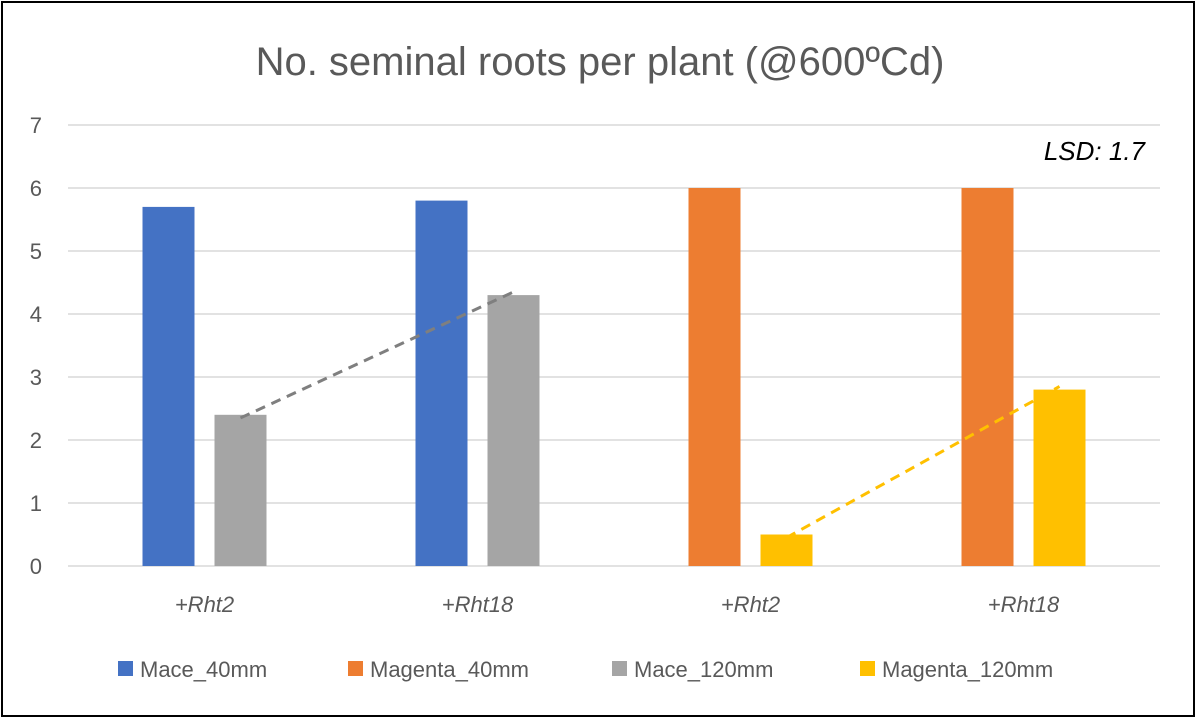 The height and width of the screenshot is (722, 1200). I want to click on y-tick-label: 2, so click(36, 440).